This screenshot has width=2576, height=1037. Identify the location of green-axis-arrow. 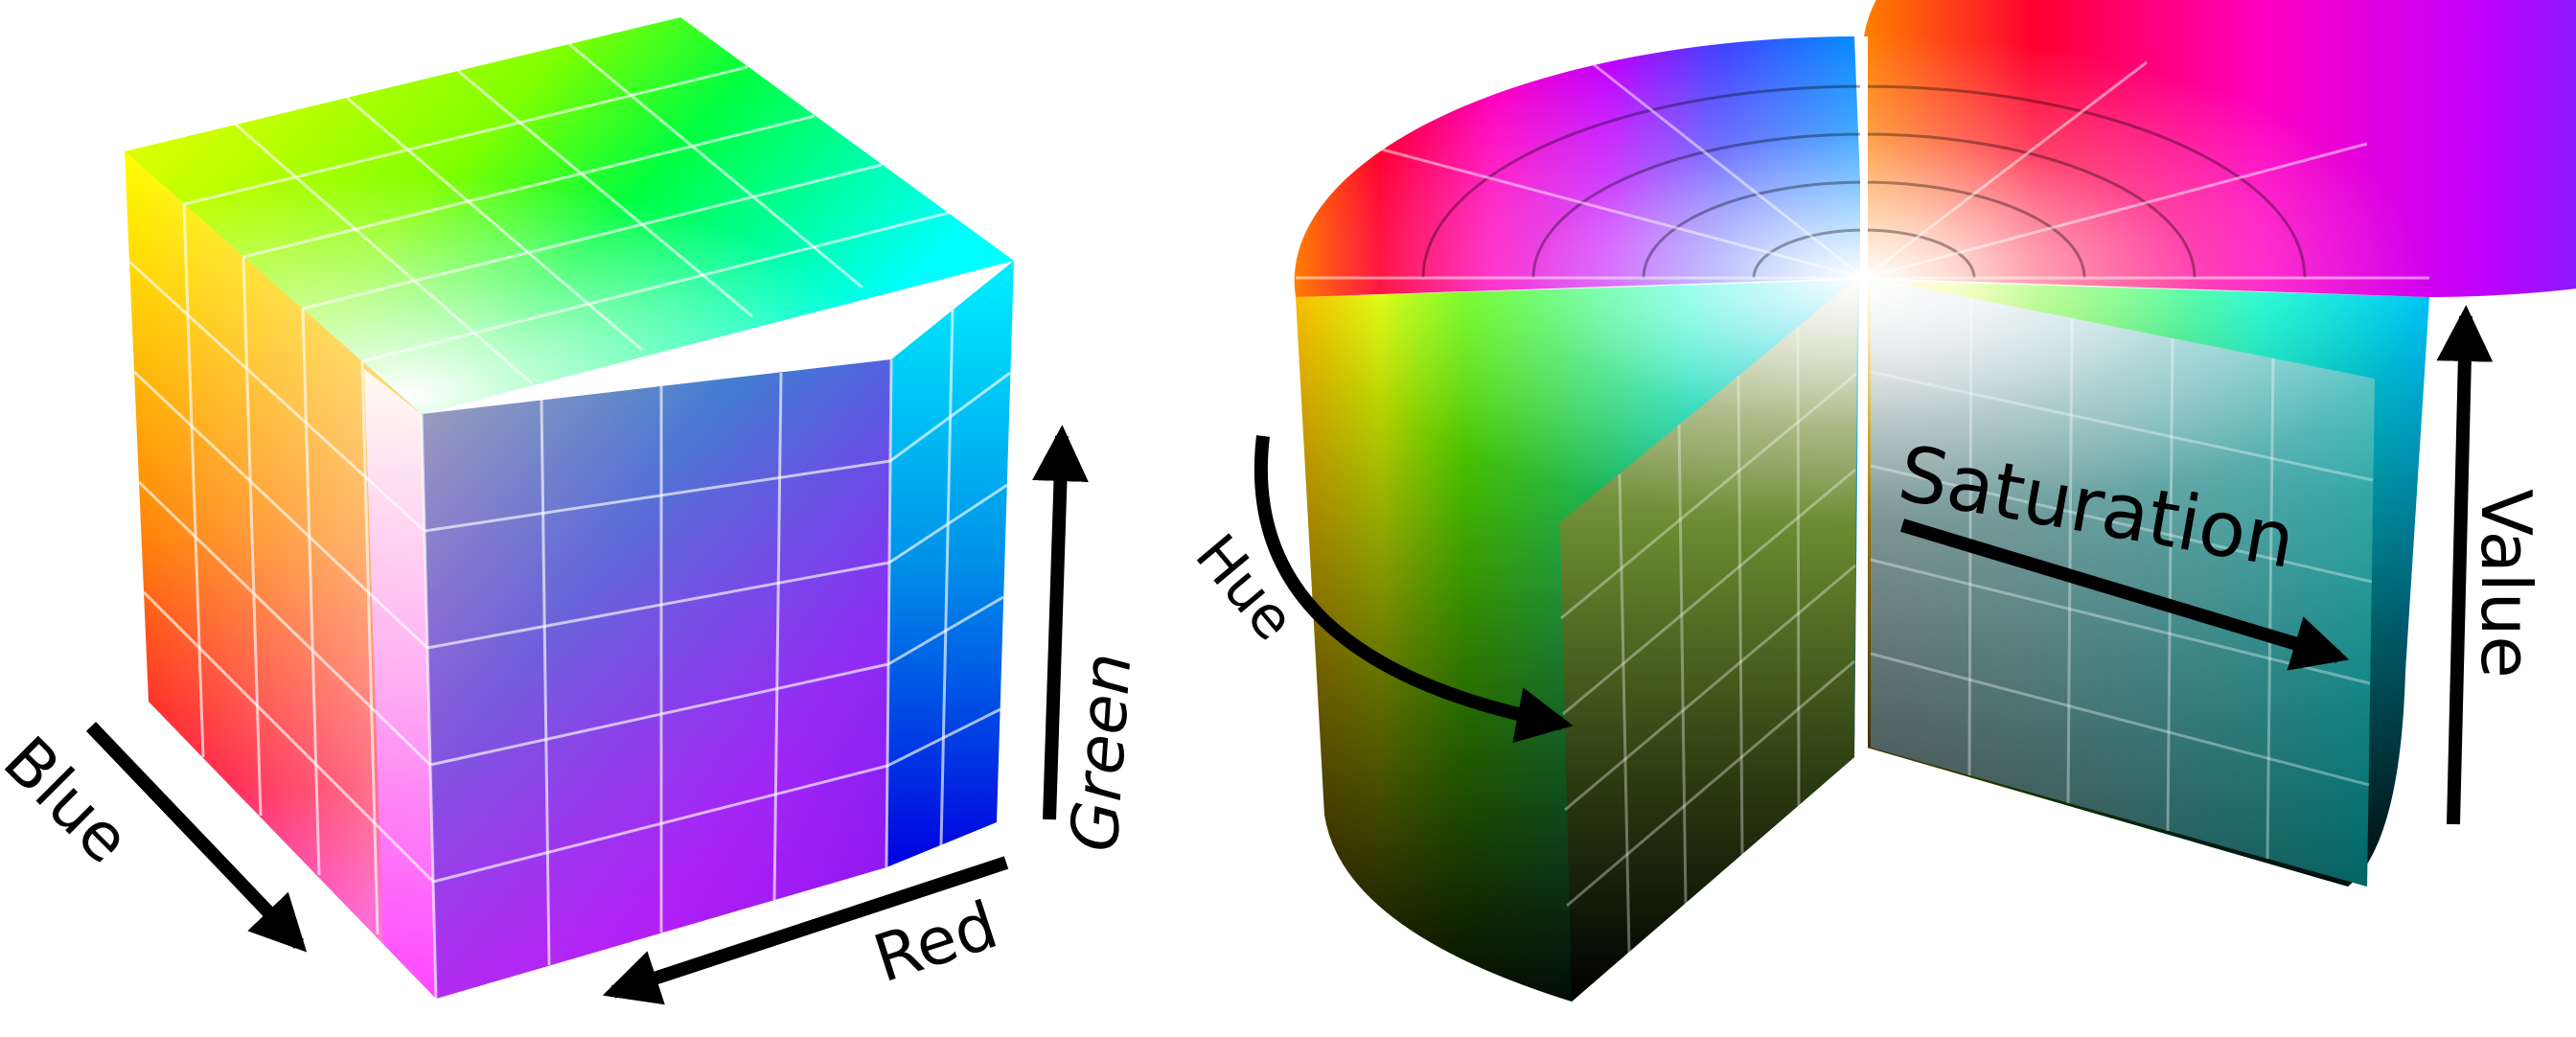
(1061, 623).